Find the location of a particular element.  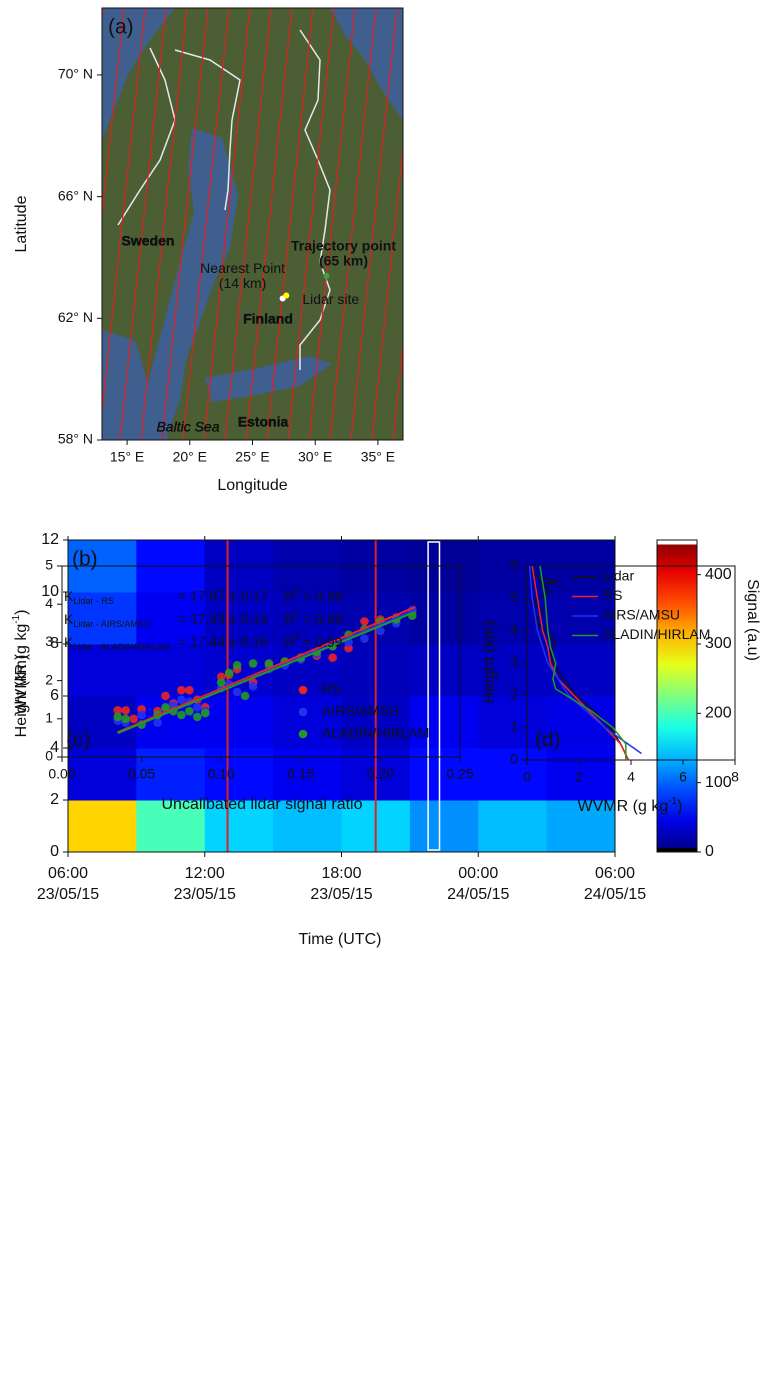

x-axis-label: Time (UTC) is located at coordinates (340, 939).